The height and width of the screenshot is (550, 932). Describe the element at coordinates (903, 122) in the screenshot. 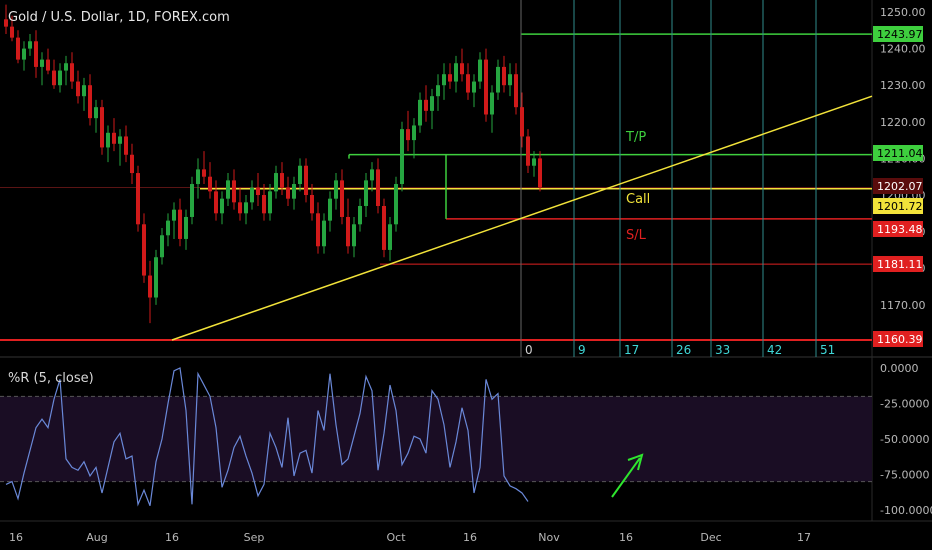

I see `price-tick-label: 1220.00` at that location.